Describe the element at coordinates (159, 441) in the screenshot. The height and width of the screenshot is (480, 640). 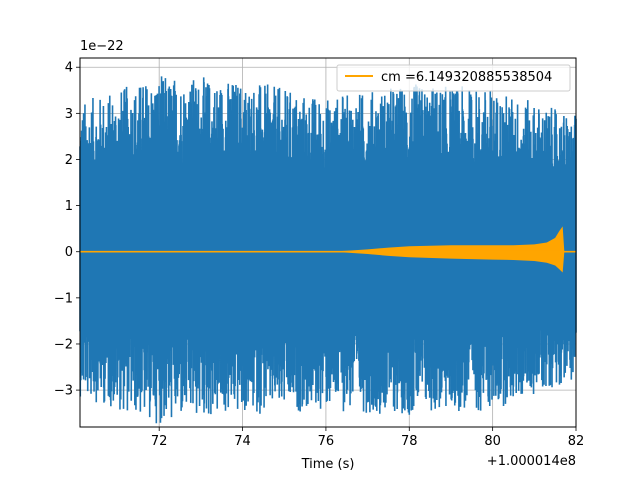
I see `x-tick-label: 72` at that location.